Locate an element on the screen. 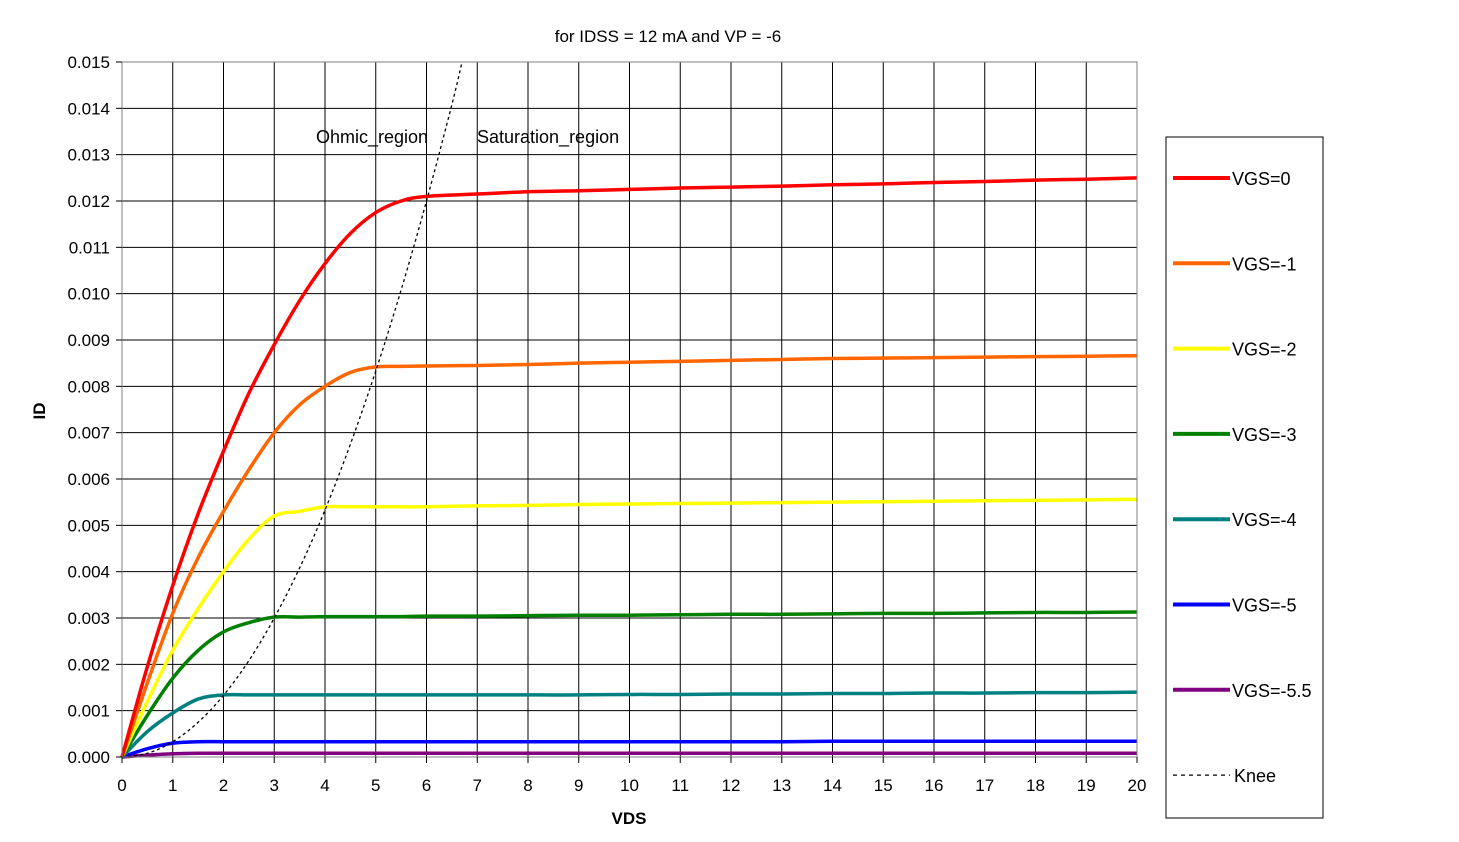  x-tick-label: 1 is located at coordinates (172, 785).